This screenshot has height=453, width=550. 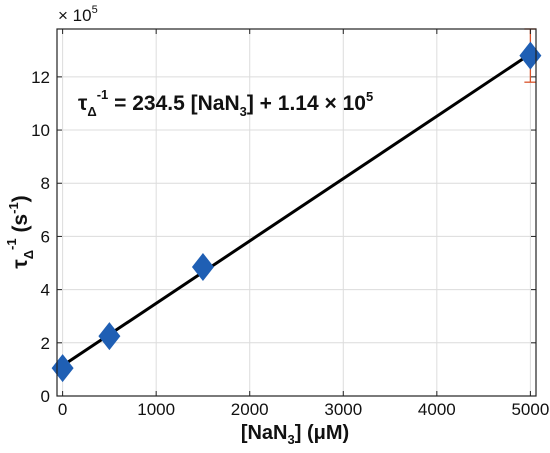 I want to click on y-multiplier: × 10⁵, so click(x=78, y=14).